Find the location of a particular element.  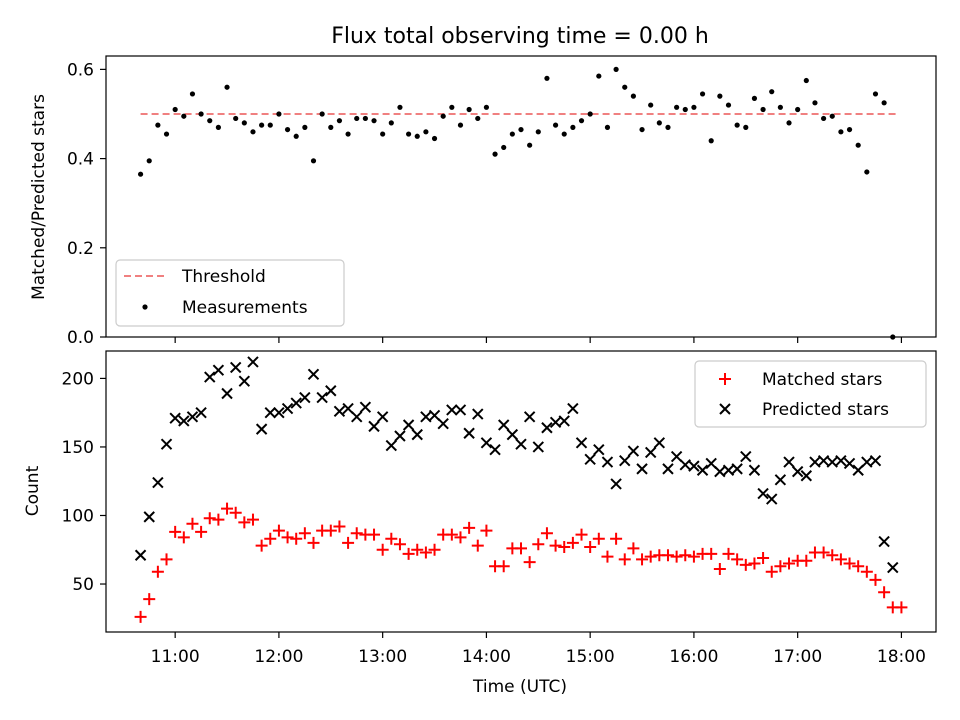

legend-predicted-label: Predicted stars is located at coordinates (825, 410).